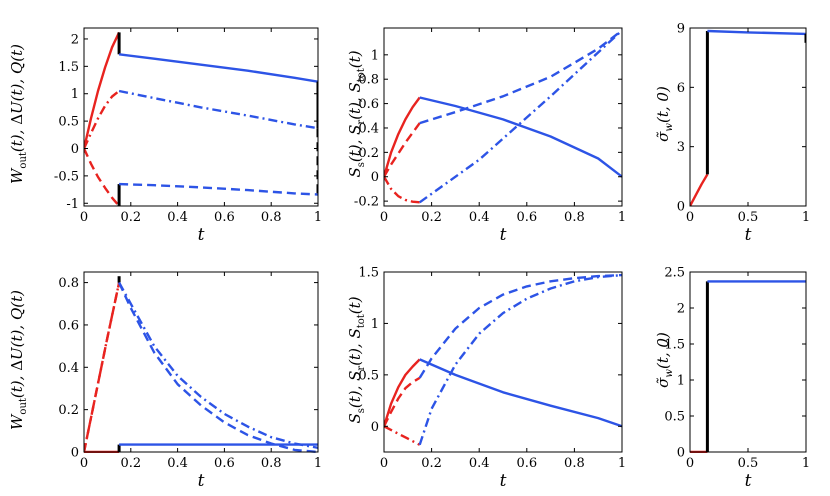 This screenshot has height=496, width=830. I want to click on panel-bottom-right: σ̃w(t, 0) 0 0.5 100.511.522.5t, so click(732, 379).